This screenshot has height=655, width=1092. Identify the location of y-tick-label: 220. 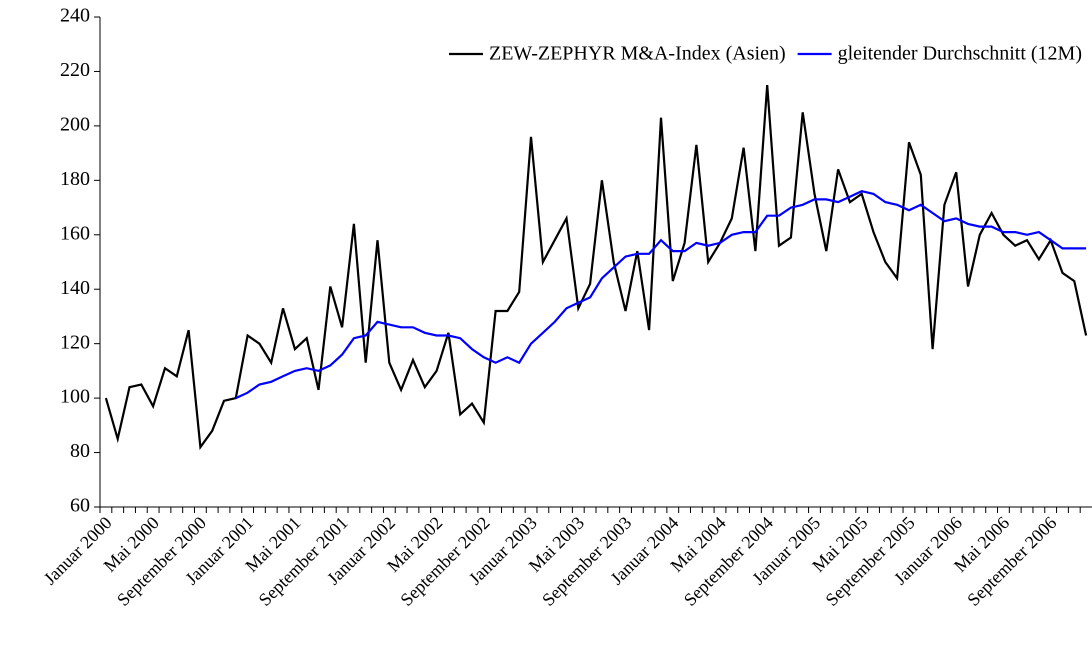
(75, 70).